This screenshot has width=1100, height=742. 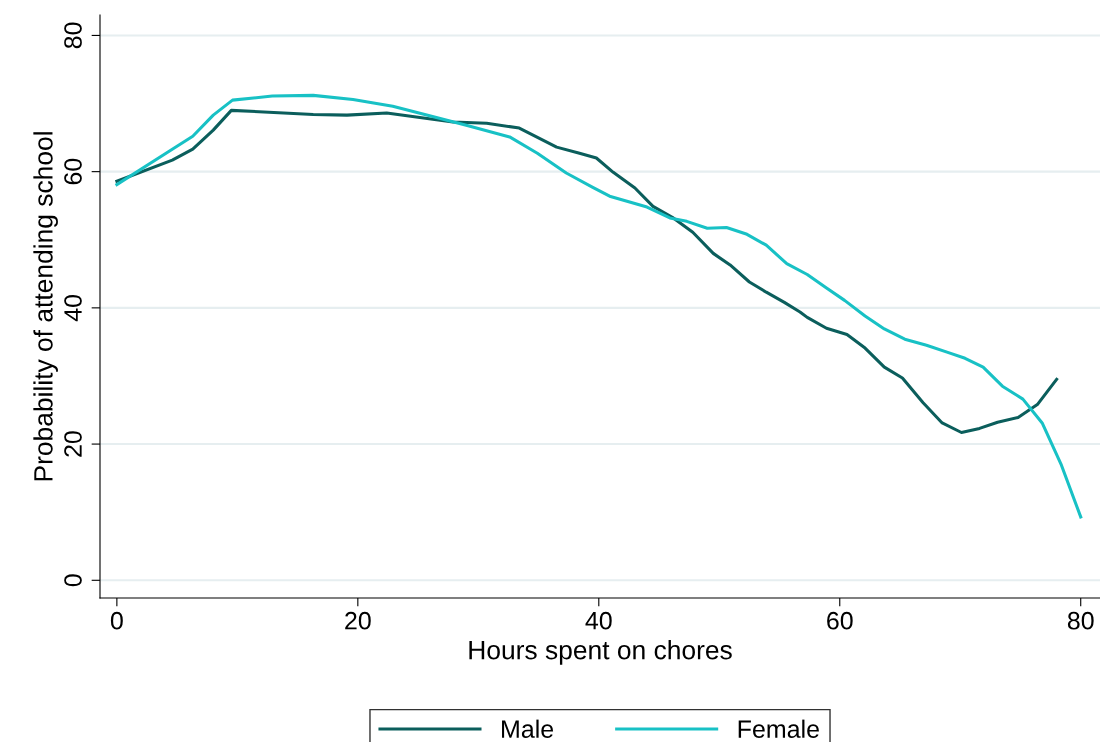 What do you see at coordinates (73, 35) in the screenshot?
I see `y-tick-label: 80` at bounding box center [73, 35].